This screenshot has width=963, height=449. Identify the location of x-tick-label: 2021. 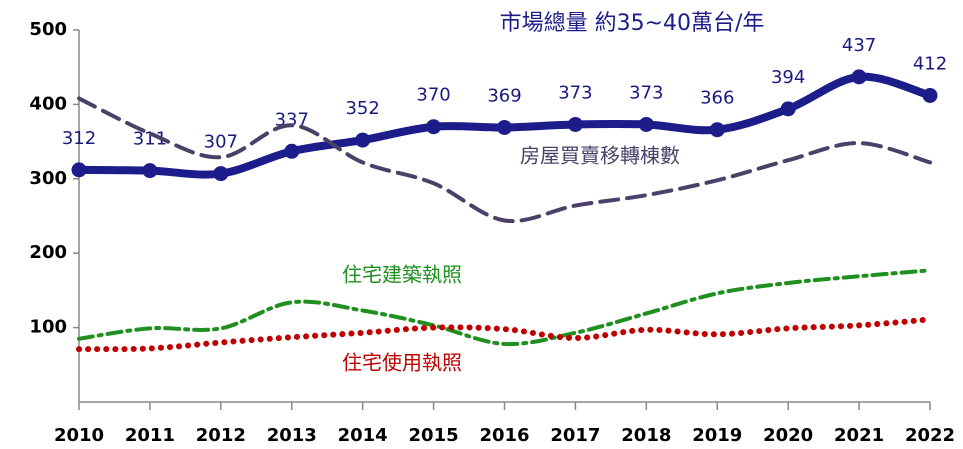
(859, 435).